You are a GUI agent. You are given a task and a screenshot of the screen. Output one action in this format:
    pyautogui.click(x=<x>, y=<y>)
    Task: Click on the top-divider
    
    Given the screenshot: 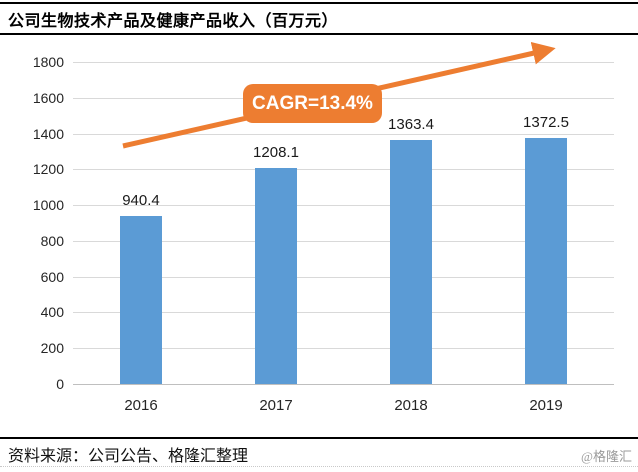 What is the action you would take?
    pyautogui.click(x=319, y=3)
    